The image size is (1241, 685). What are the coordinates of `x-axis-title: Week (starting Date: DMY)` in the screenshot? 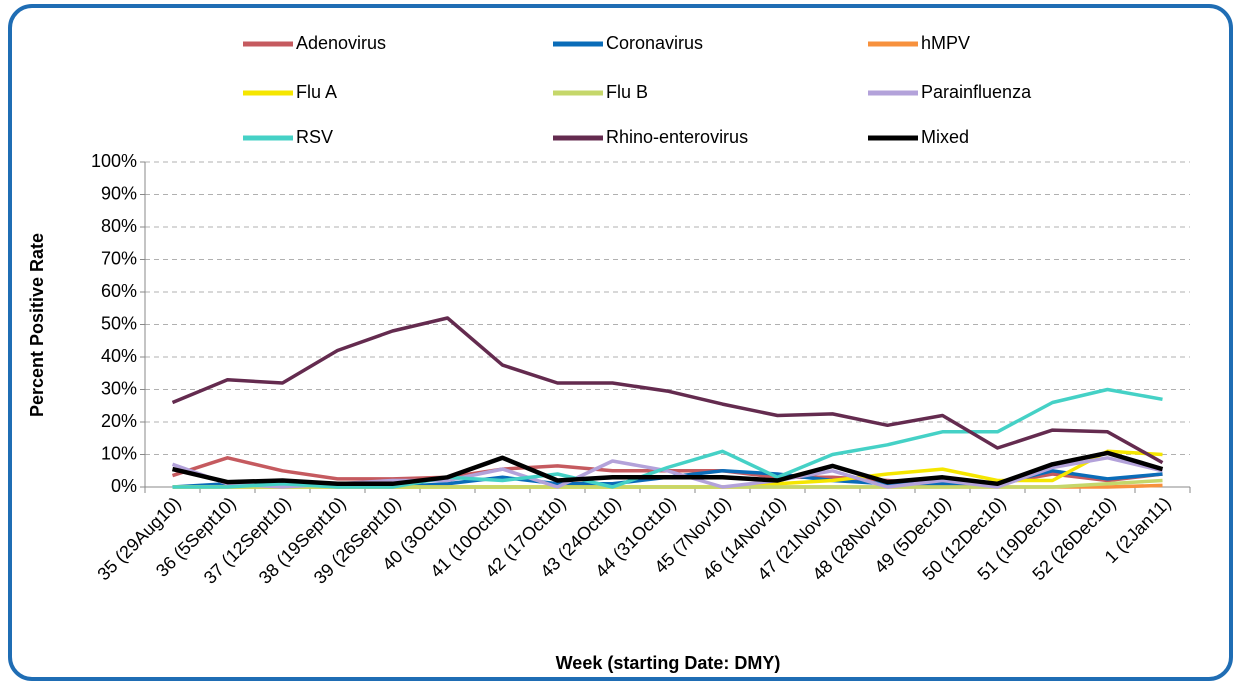 It's located at (668, 663).